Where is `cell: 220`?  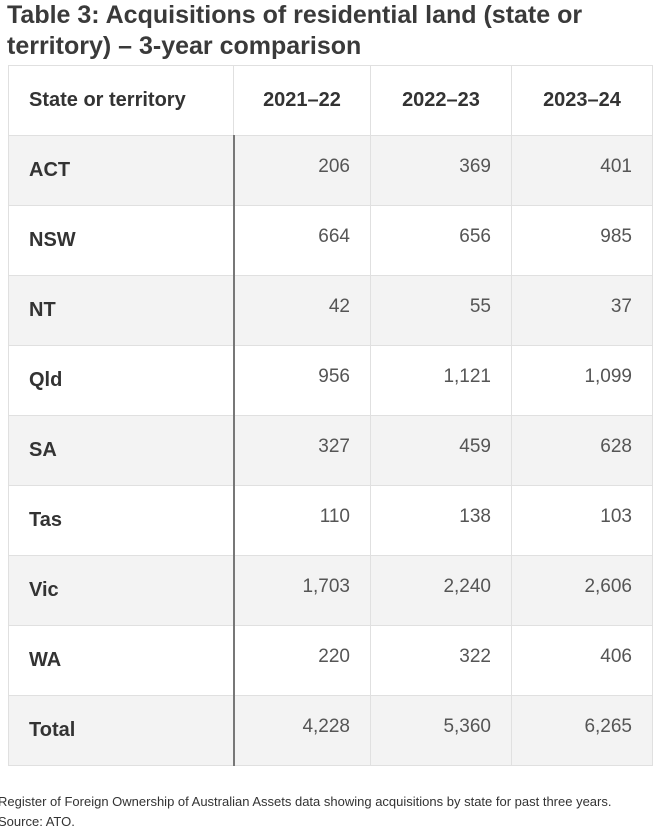
cell: 220 is located at coordinates (302, 660).